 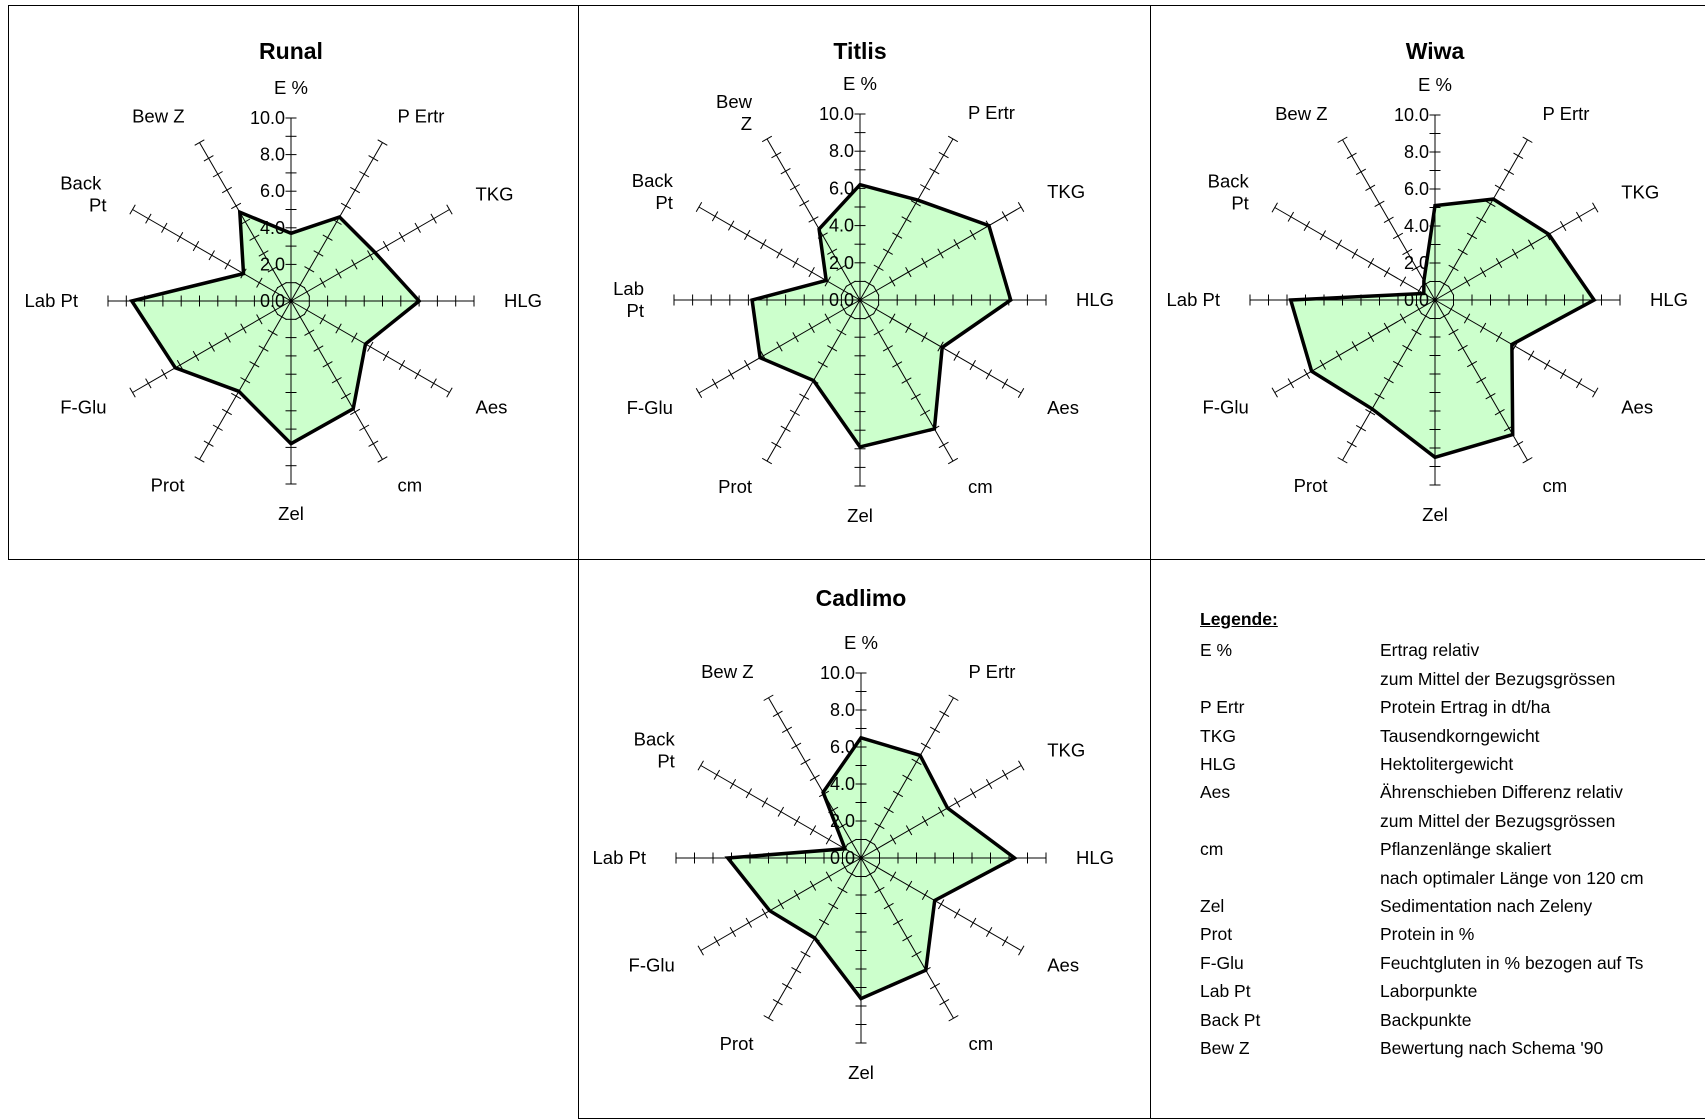 What do you see at coordinates (410, 485) in the screenshot?
I see `axis-label-cm: cm` at bounding box center [410, 485].